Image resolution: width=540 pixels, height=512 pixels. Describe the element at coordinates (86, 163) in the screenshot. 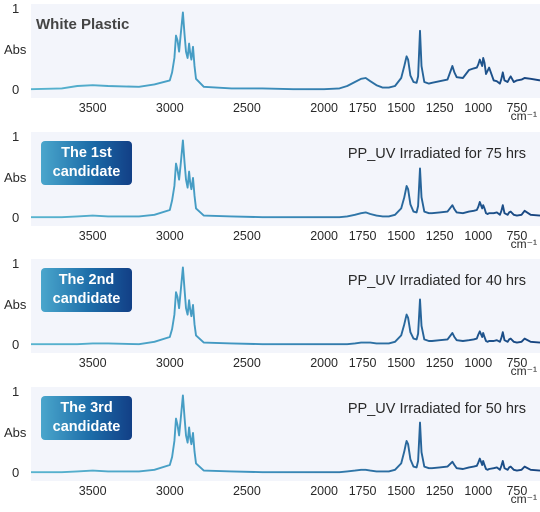

I see `candidate-badge: The 1st candidate` at that location.